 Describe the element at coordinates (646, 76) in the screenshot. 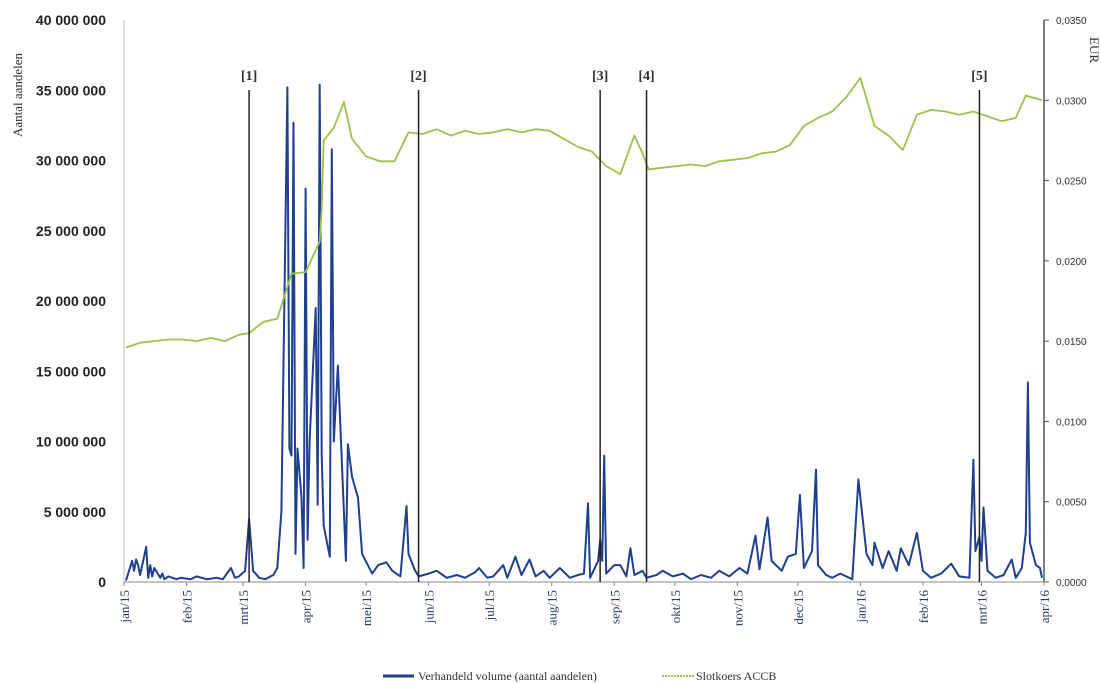

I see `event-marker-label: [4]` at that location.